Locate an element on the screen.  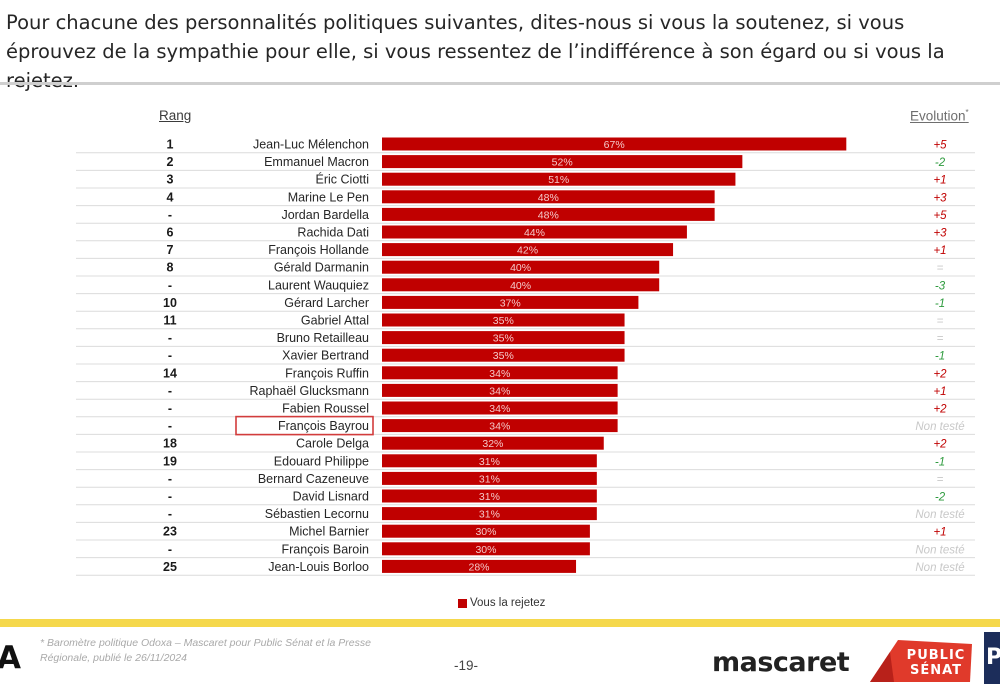
person-name: Raphaël Glucksmann is located at coordinates (309, 391).